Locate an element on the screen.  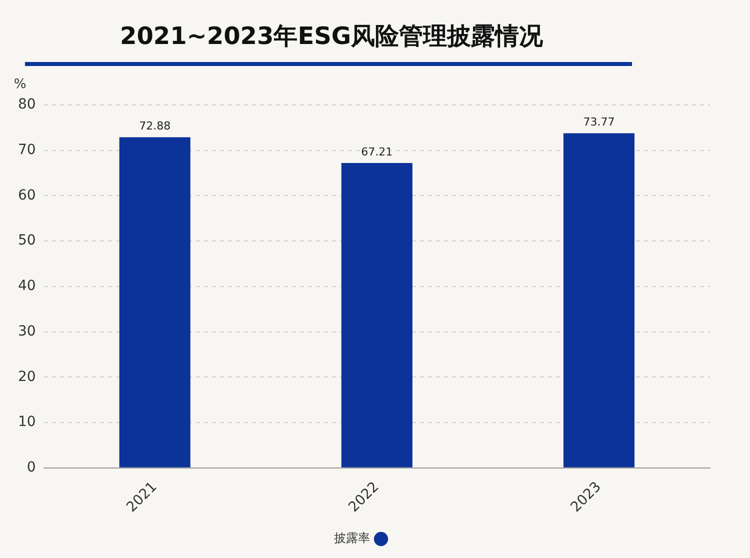
y-tick-label: 40 is located at coordinates (27, 286).